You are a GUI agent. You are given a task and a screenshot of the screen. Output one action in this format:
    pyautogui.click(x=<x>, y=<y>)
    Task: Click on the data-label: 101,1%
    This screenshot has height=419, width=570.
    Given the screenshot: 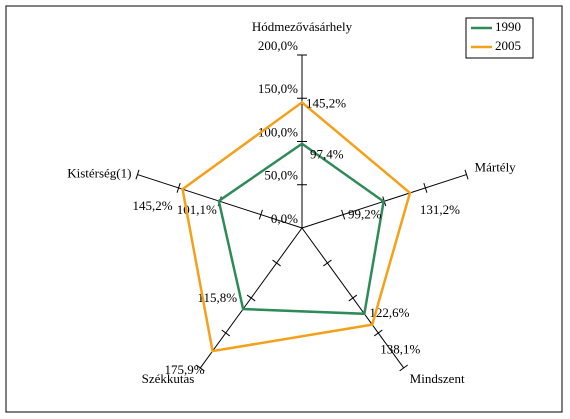 What is the action you would take?
    pyautogui.click(x=197, y=209)
    